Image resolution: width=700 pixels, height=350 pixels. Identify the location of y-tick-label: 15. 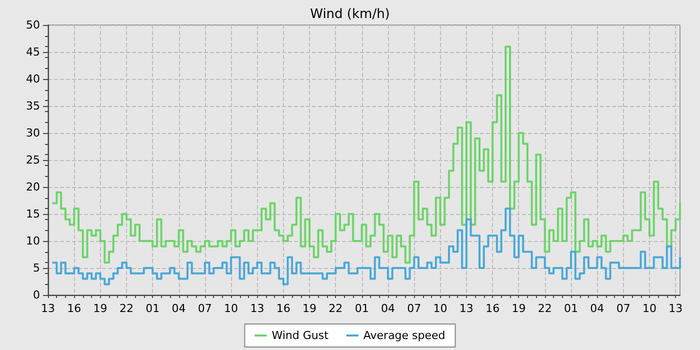
(33, 214).